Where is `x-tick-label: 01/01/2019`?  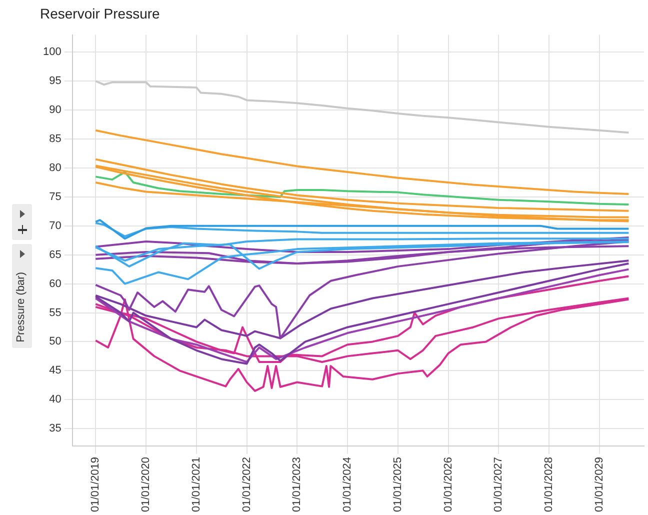
x-tick-label: 01/01/2019 is located at coordinates (96, 484).